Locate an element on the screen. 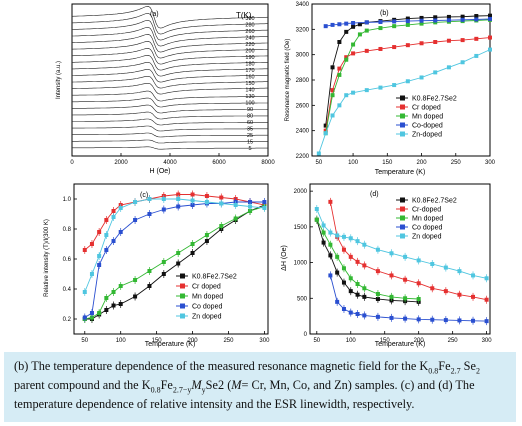 This screenshot has width=522, height=426. spectrum-curve-220K is located at coordinates (170, 43).